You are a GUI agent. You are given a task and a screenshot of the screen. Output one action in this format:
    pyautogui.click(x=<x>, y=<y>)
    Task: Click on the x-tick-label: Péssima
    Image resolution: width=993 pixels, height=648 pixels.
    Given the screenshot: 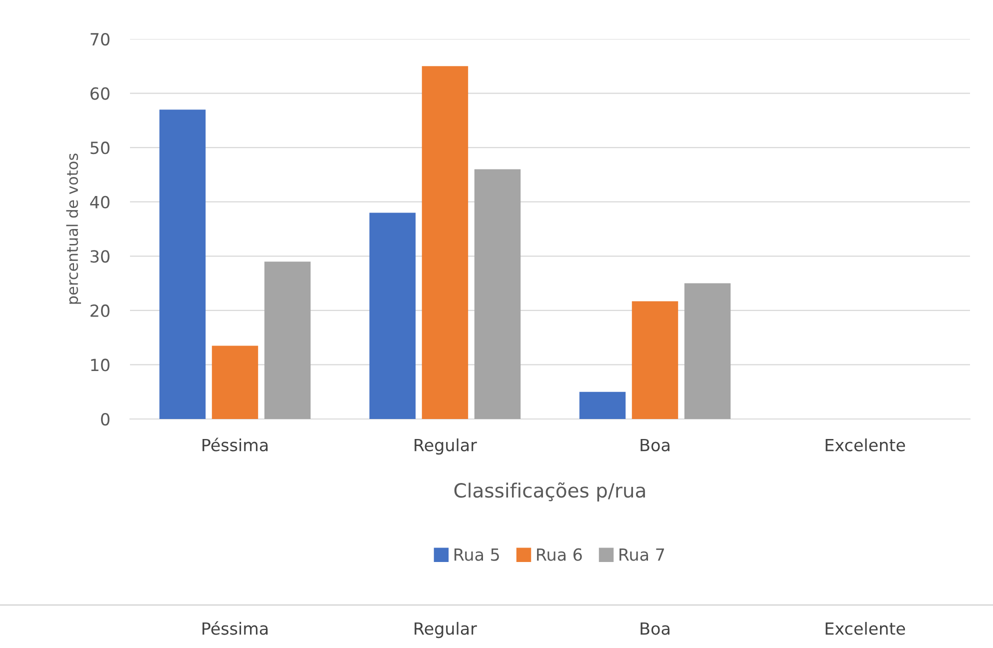 What is the action you would take?
    pyautogui.click(x=235, y=445)
    